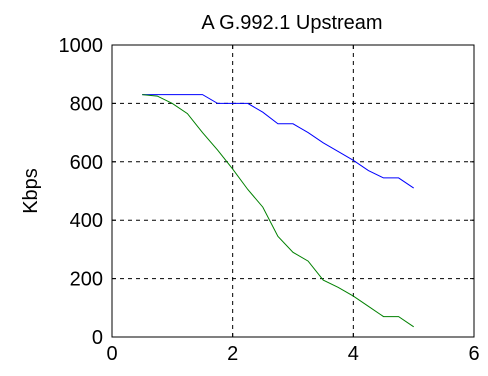 This screenshot has height=376, width=488. I want to click on x-tick-label: 4, so click(353, 354).